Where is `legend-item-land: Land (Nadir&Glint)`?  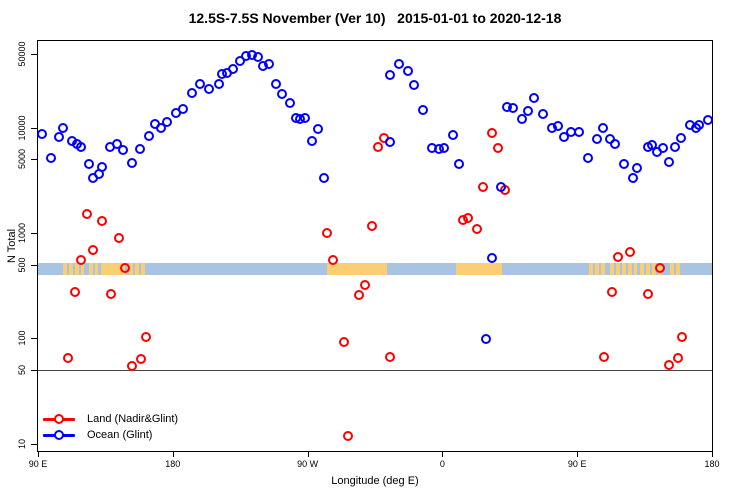 legend-item-land: Land (Nadir&Glint) is located at coordinates (109, 419).